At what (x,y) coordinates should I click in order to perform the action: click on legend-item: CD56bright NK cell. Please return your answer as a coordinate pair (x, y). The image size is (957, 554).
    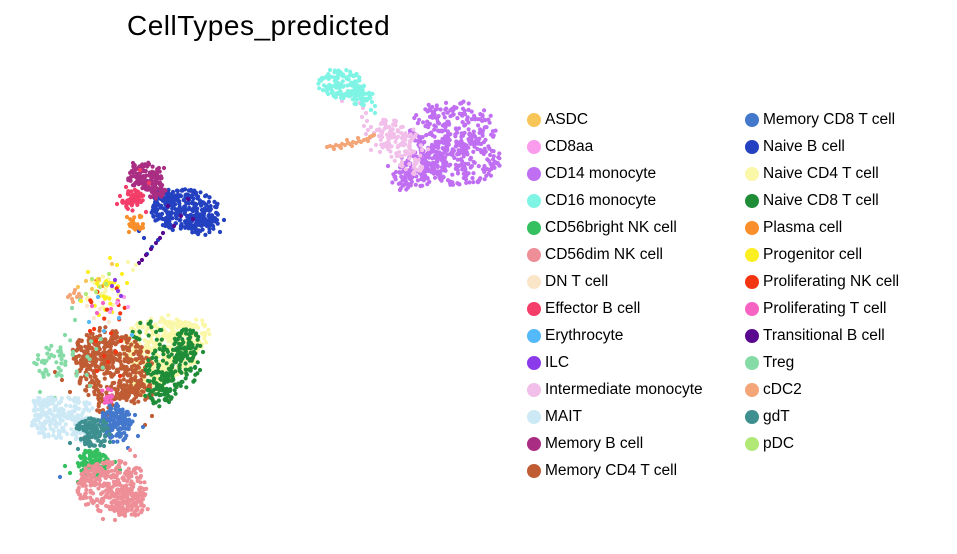
    Looking at the image, I should click on (636, 227).